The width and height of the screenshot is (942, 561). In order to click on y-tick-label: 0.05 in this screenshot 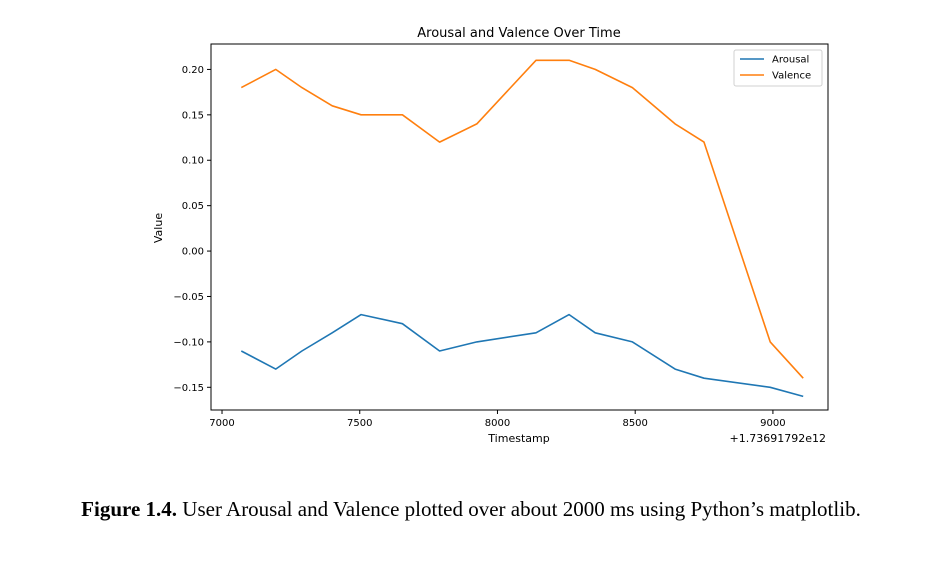, I will do `click(193, 206)`.